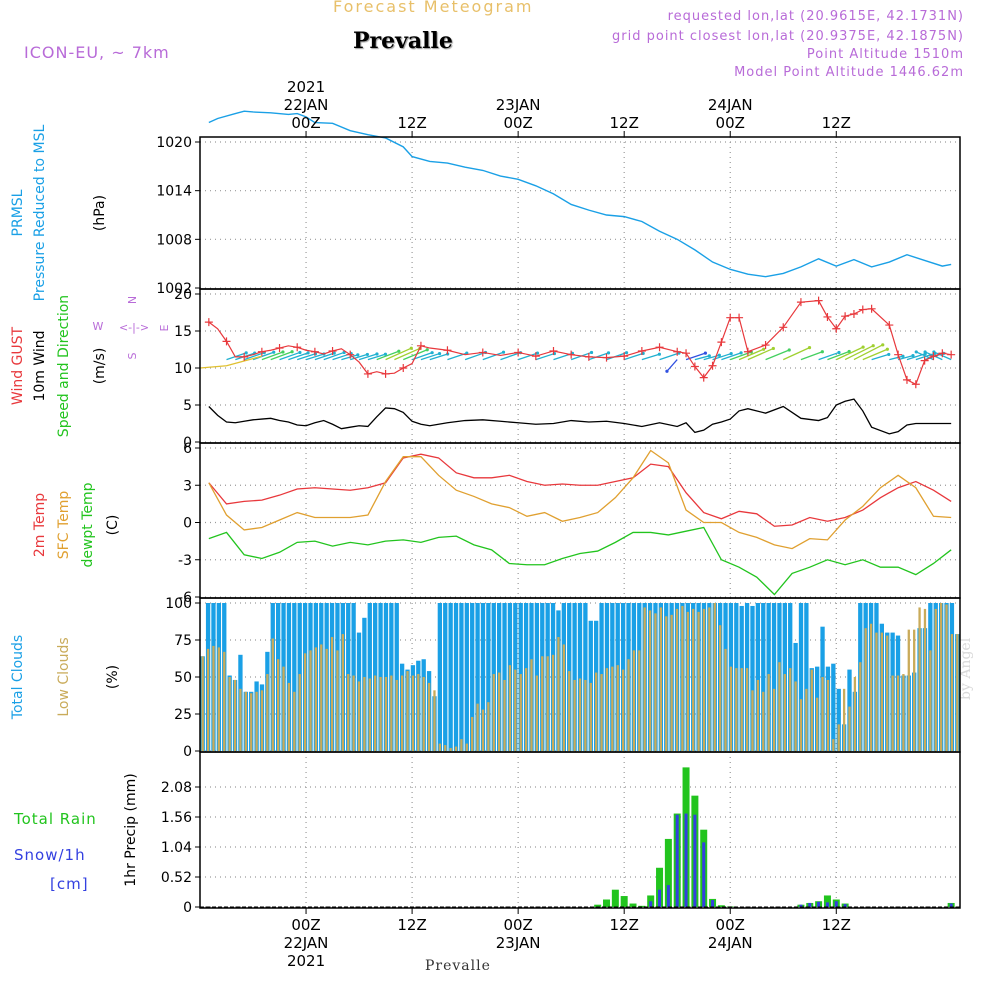  I want to click on rain-label: Total Rain, so click(55, 819).